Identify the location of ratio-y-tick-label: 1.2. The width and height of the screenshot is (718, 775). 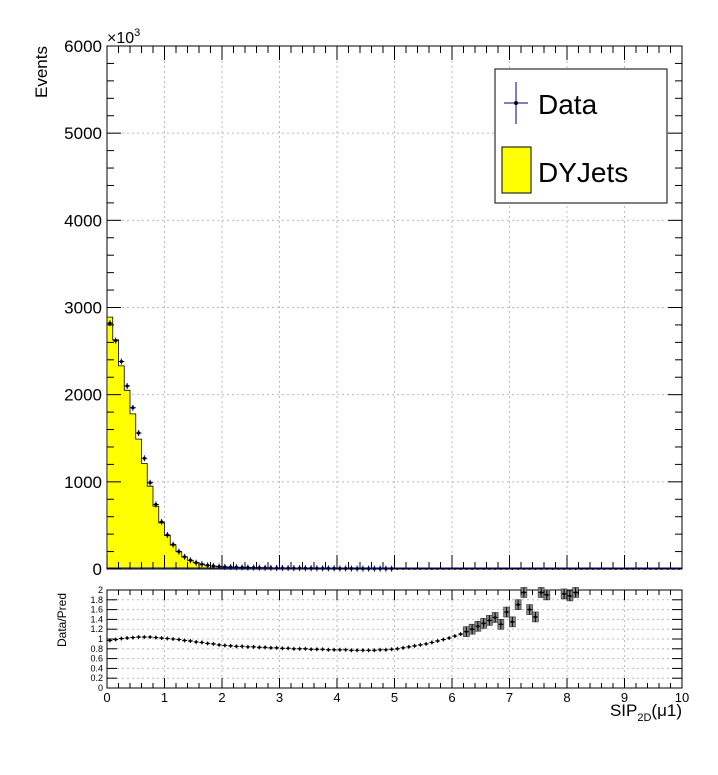
(96, 629).